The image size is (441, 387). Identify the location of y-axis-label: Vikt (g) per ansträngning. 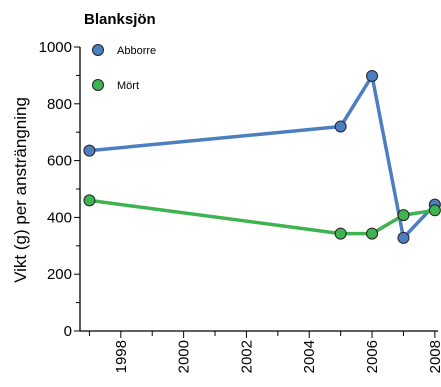
(20, 190).